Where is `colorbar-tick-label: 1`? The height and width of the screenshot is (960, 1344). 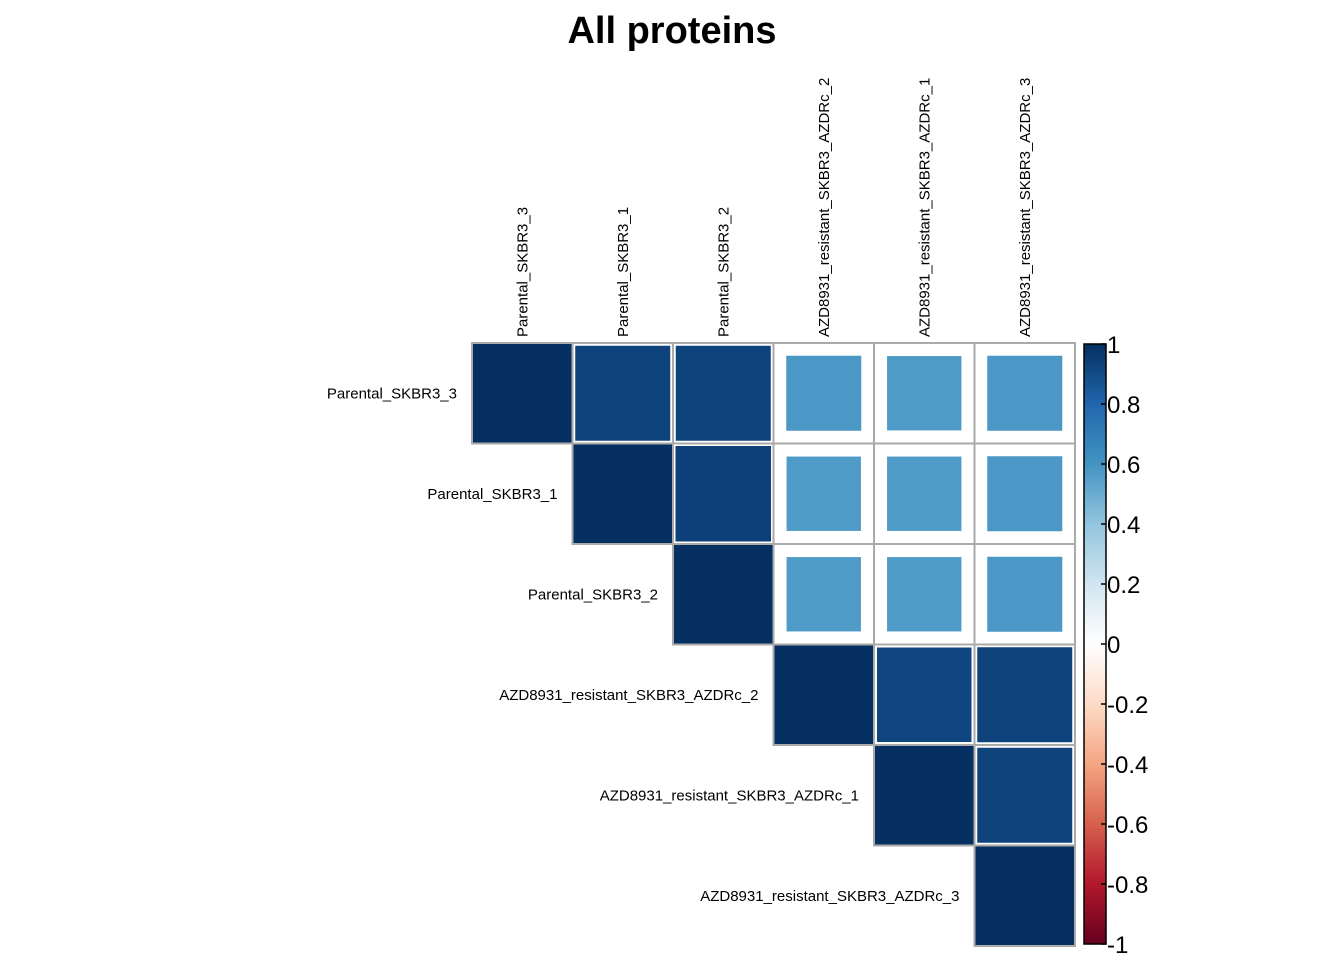 colorbar-tick-label: 1 is located at coordinates (1113, 345).